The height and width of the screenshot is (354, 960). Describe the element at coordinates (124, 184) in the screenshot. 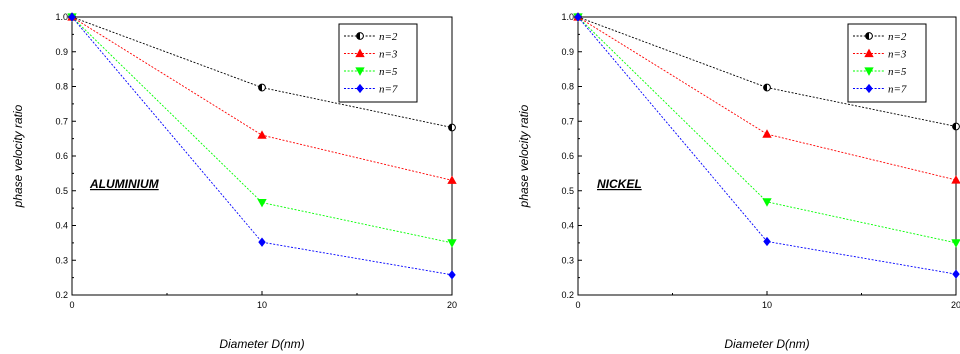

I see `material-label: ALUMINIUM` at that location.